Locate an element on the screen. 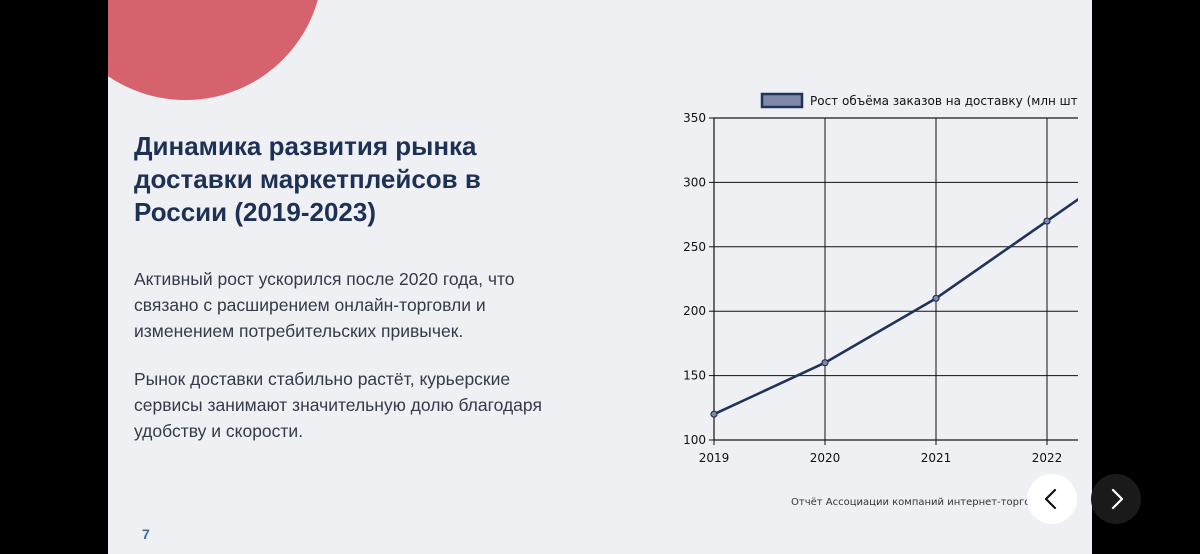 The width and height of the screenshot is (1200, 554). chevron-right-icon is located at coordinates (1117, 499).